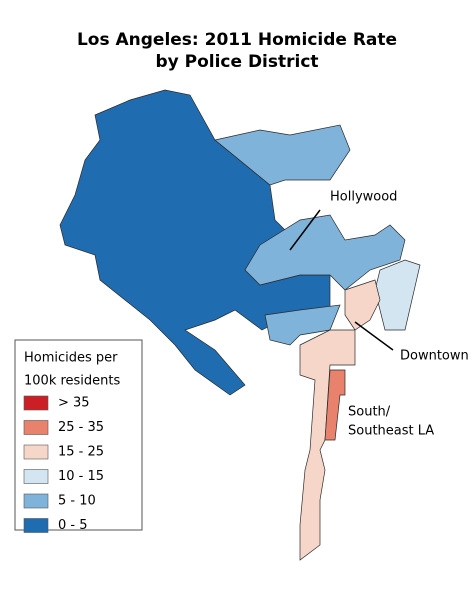 The image size is (474, 596). Describe the element at coordinates (434, 356) in the screenshot. I see `annotation: Downtown` at that location.